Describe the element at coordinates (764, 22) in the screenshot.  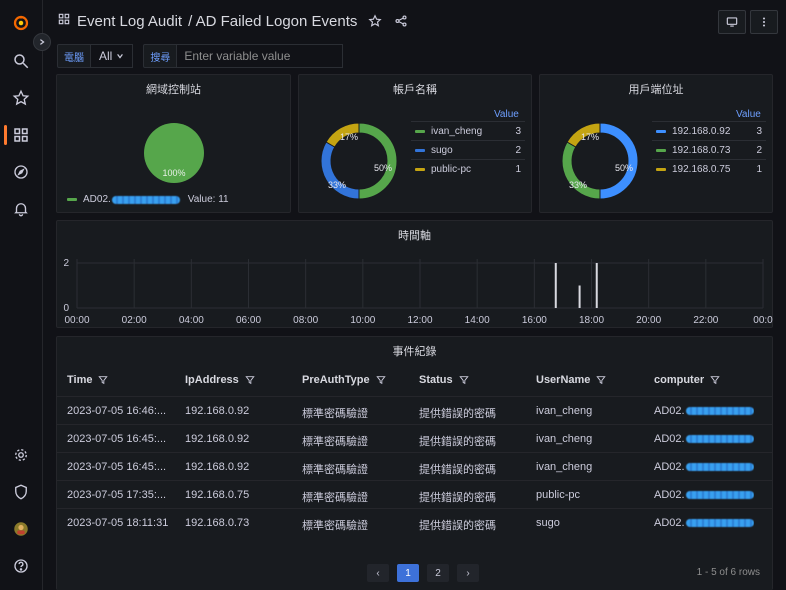
I see `more-options-button` at that location.